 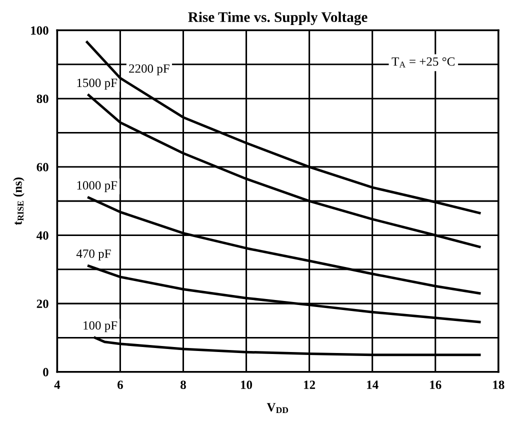 What do you see at coordinates (246, 385) in the screenshot?
I see `x-tick-label: 10` at bounding box center [246, 385].